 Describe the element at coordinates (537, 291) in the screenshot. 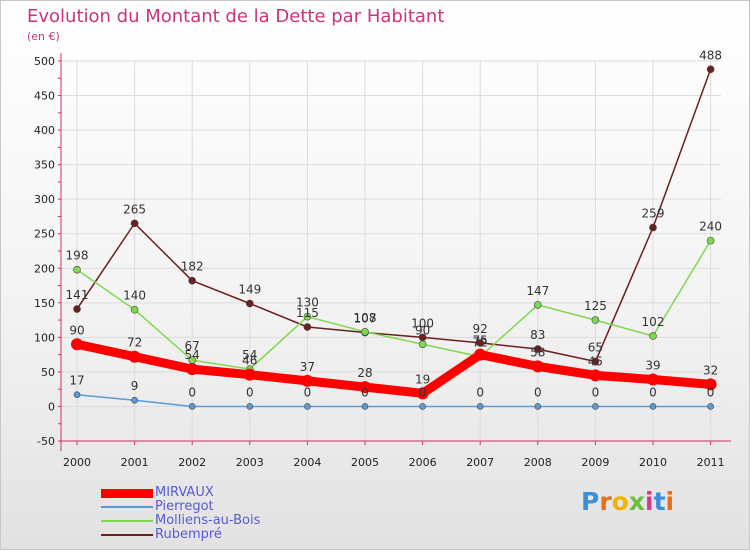

I see `data-label: 147` at that location.